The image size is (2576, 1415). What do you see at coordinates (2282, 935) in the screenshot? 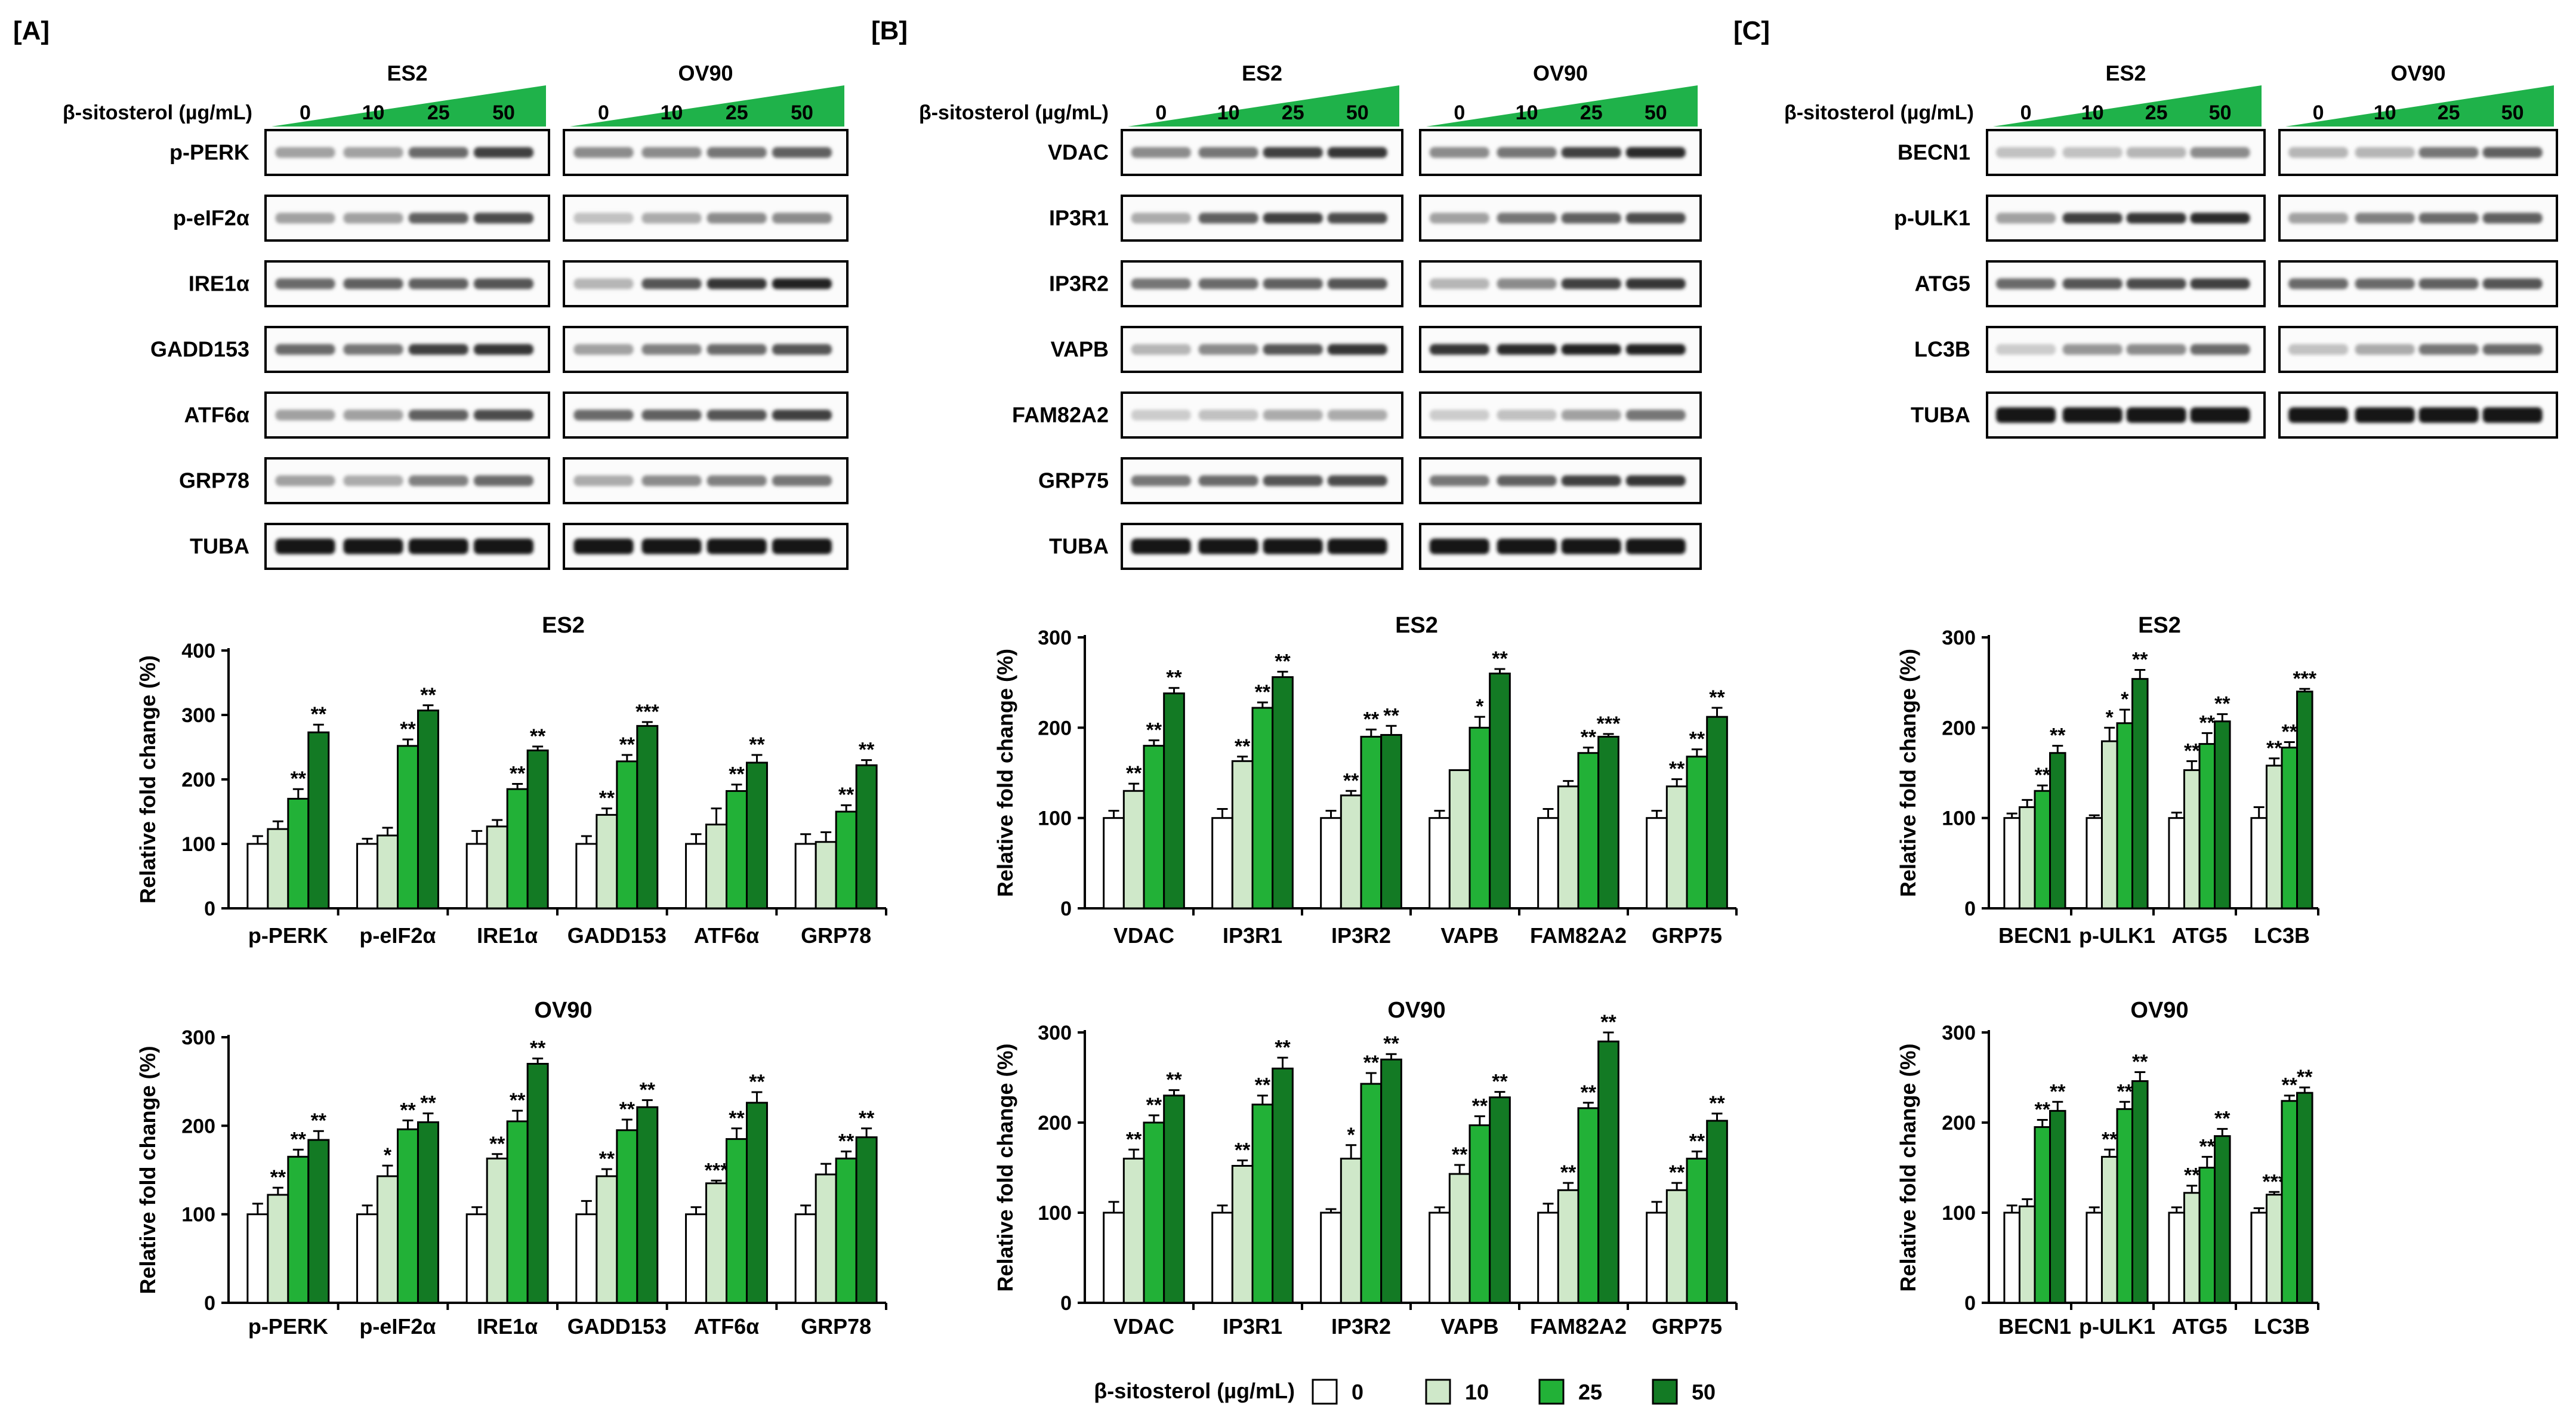
I see `category-label-lc3b: LC3B` at bounding box center [2282, 935].